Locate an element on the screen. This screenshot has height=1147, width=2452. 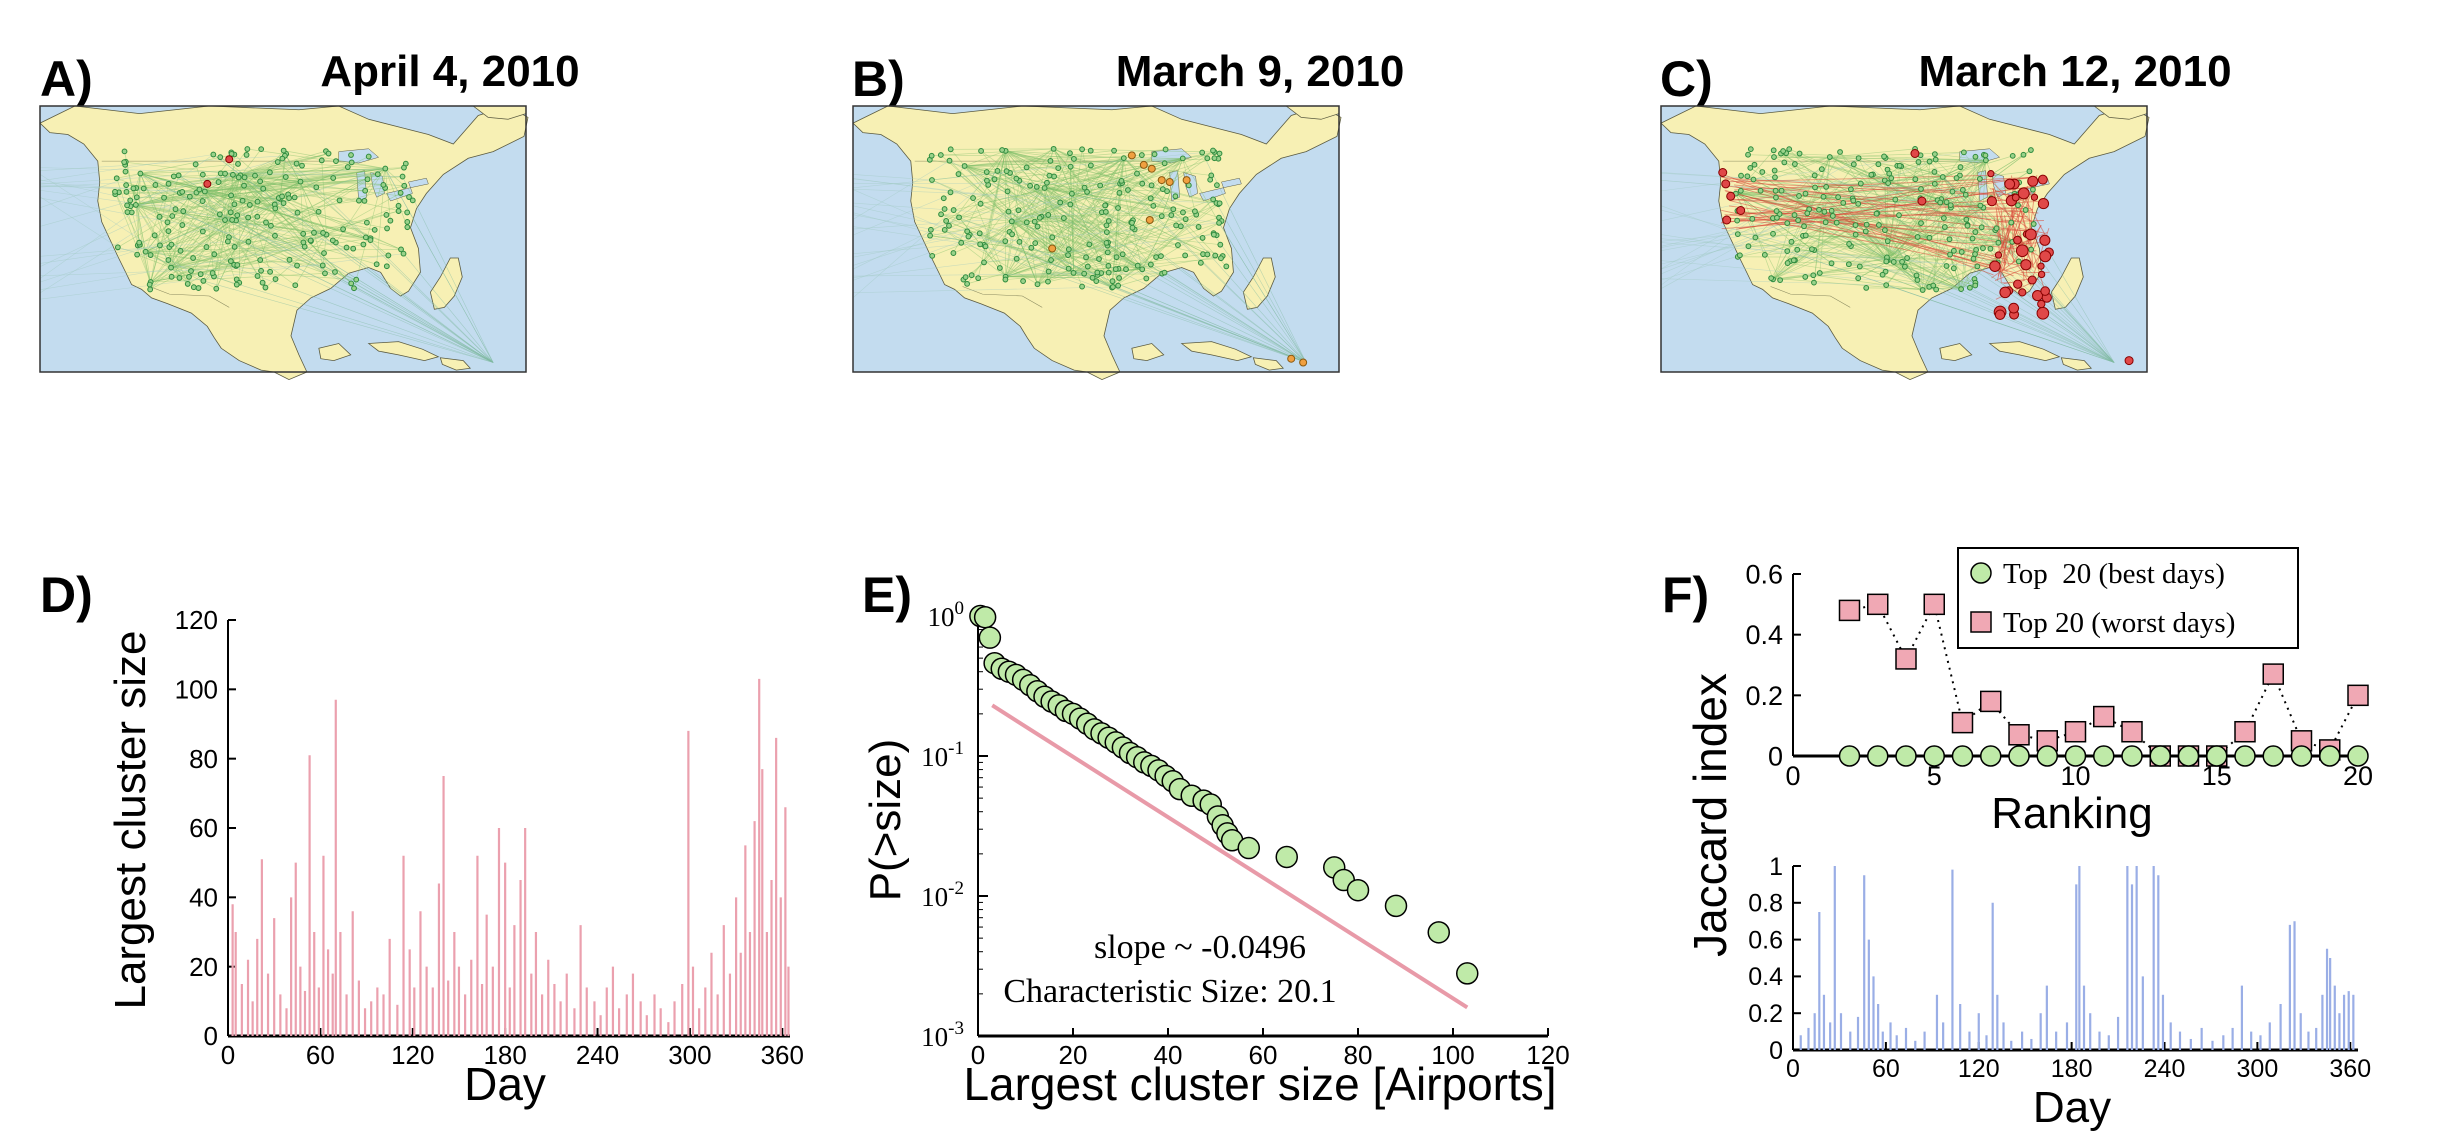
chart-f-worst-point is located at coordinates (1849, 610).